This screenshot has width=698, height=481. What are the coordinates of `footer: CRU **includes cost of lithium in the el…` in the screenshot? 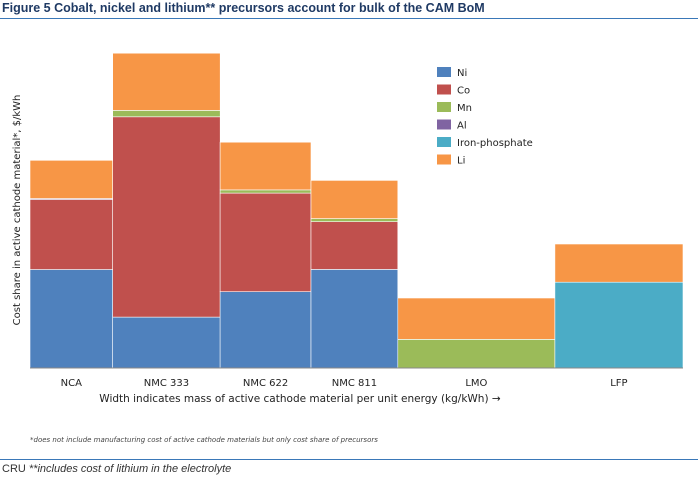 It's located at (116, 469).